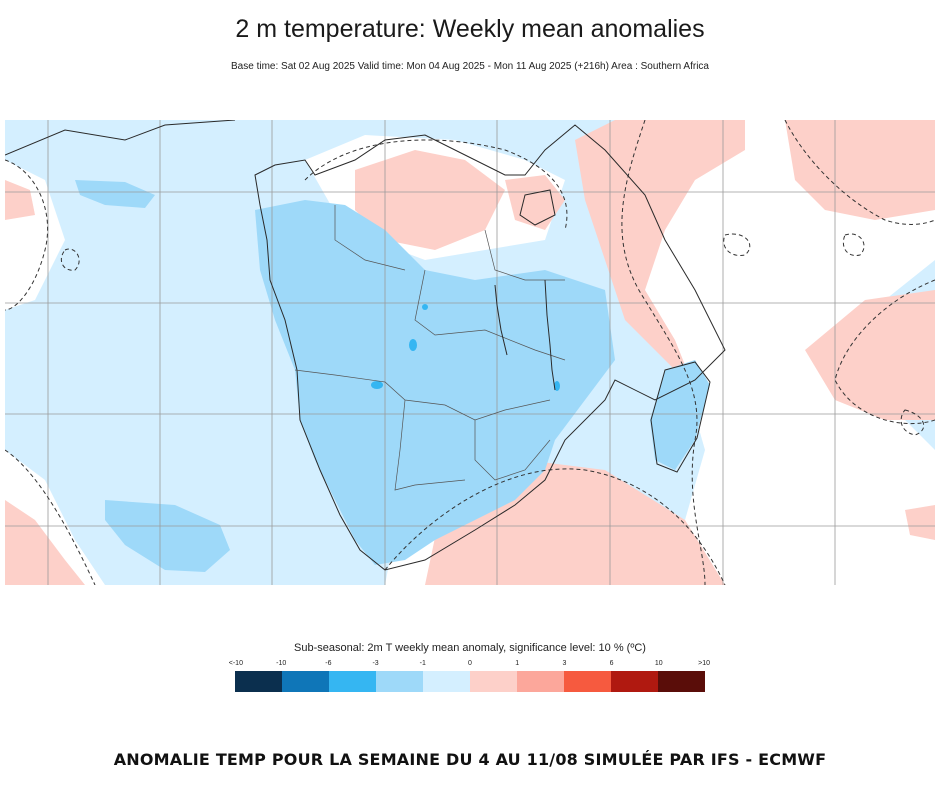 Image resolution: width=940 pixels, height=788 pixels. I want to click on legend-label: -1, so click(422, 663).